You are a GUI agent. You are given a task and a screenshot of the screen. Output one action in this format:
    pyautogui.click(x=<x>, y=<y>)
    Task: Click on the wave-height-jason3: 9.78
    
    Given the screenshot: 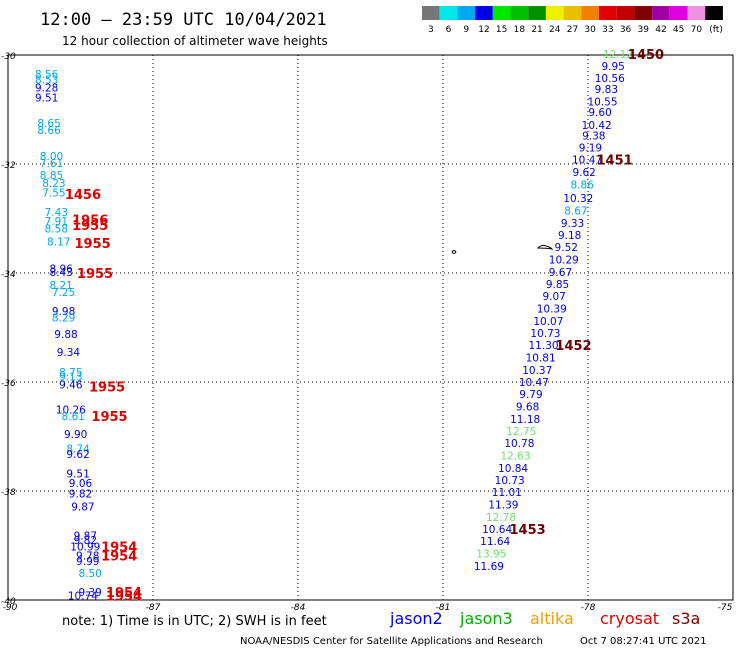 What is the action you would take?
    pyautogui.click(x=87, y=556)
    